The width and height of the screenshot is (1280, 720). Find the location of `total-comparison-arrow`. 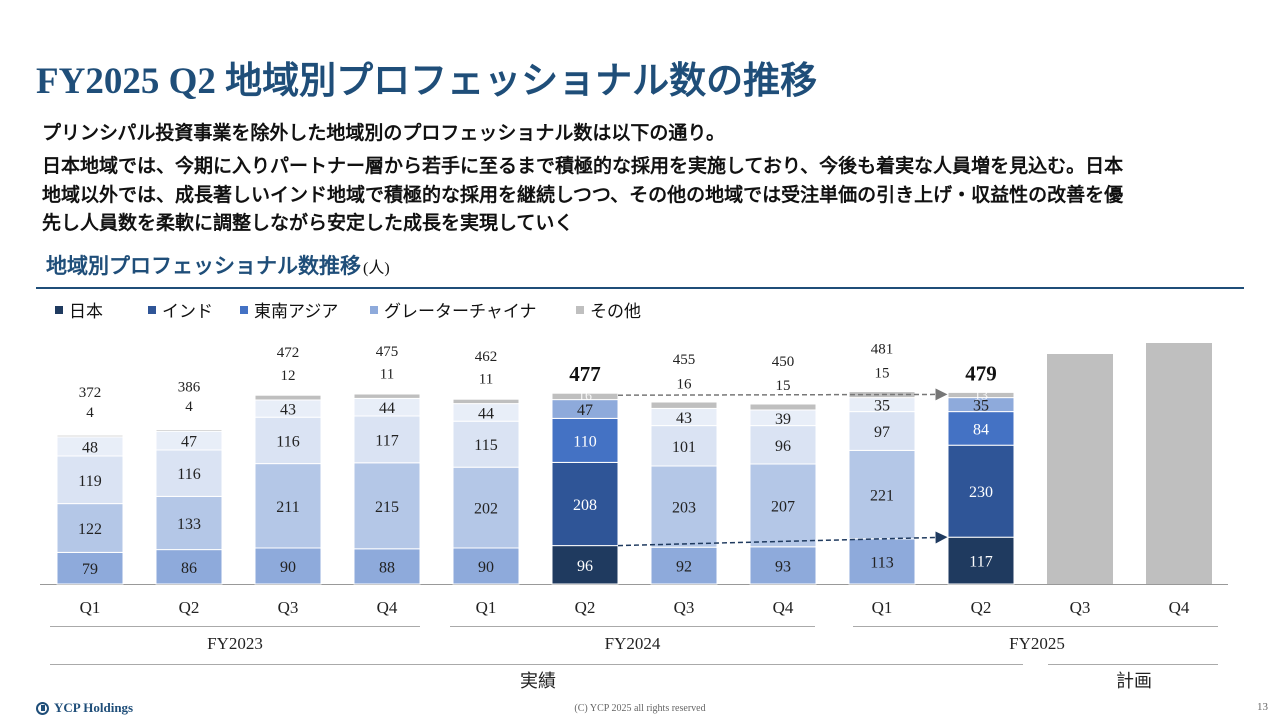

total-comparison-arrow is located at coordinates (782, 394).